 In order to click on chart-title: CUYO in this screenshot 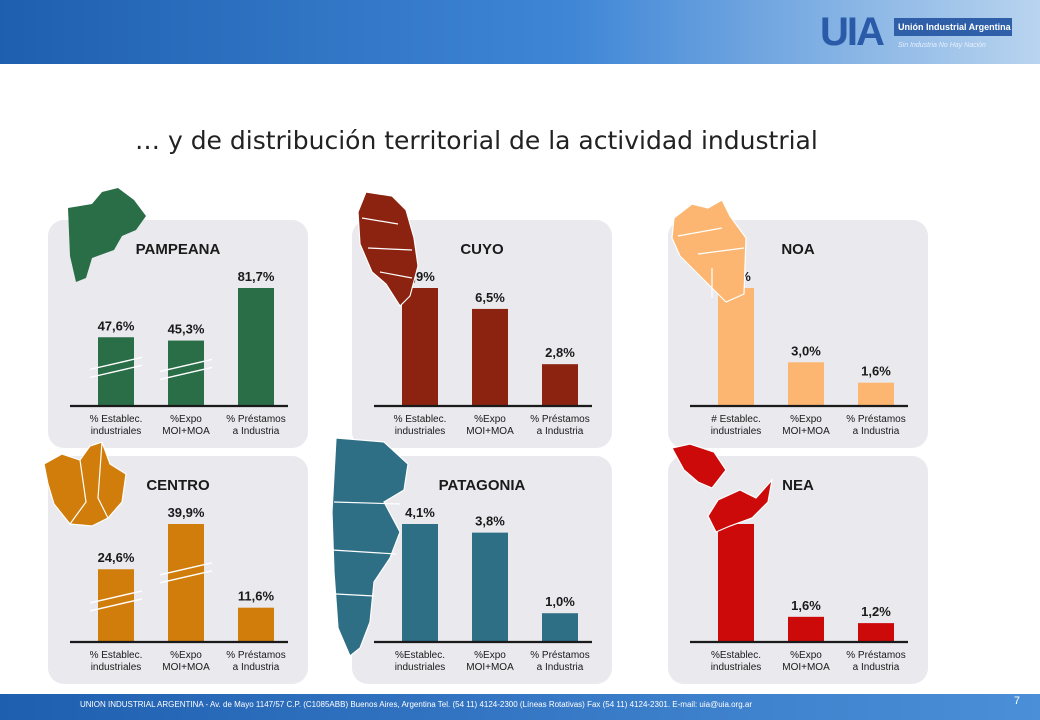, I will do `click(482, 249)`.